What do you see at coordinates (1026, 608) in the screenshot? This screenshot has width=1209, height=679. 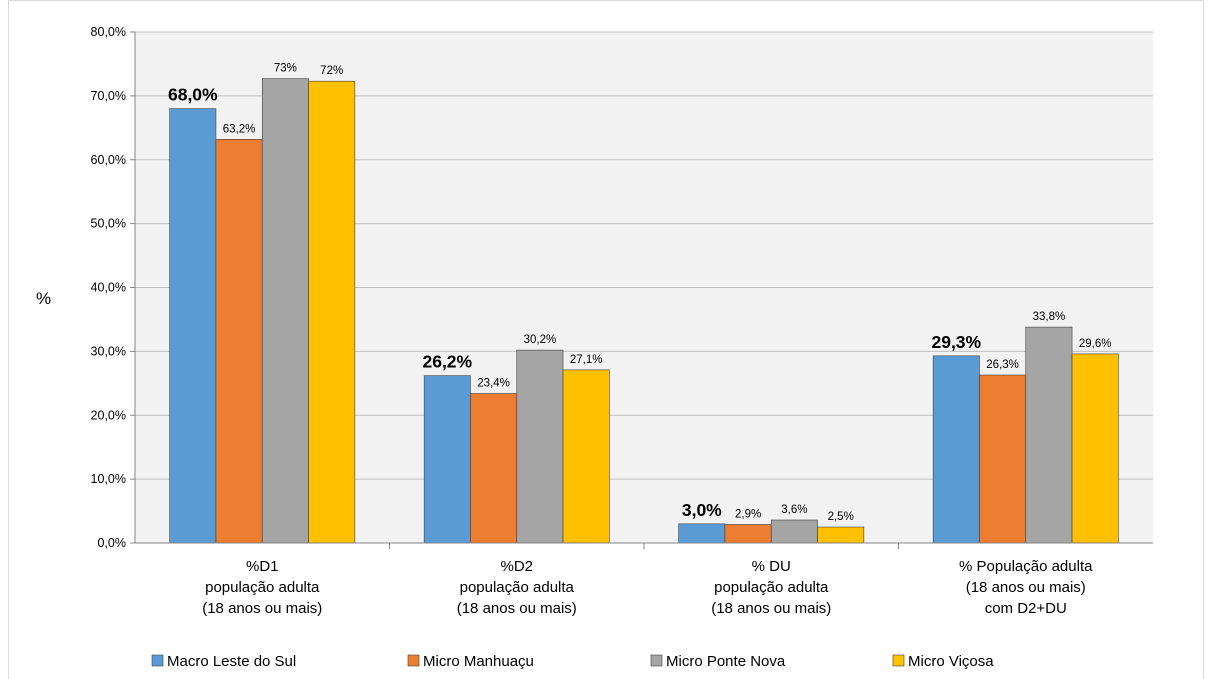 I see `category-label: com D2+DU` at bounding box center [1026, 608].